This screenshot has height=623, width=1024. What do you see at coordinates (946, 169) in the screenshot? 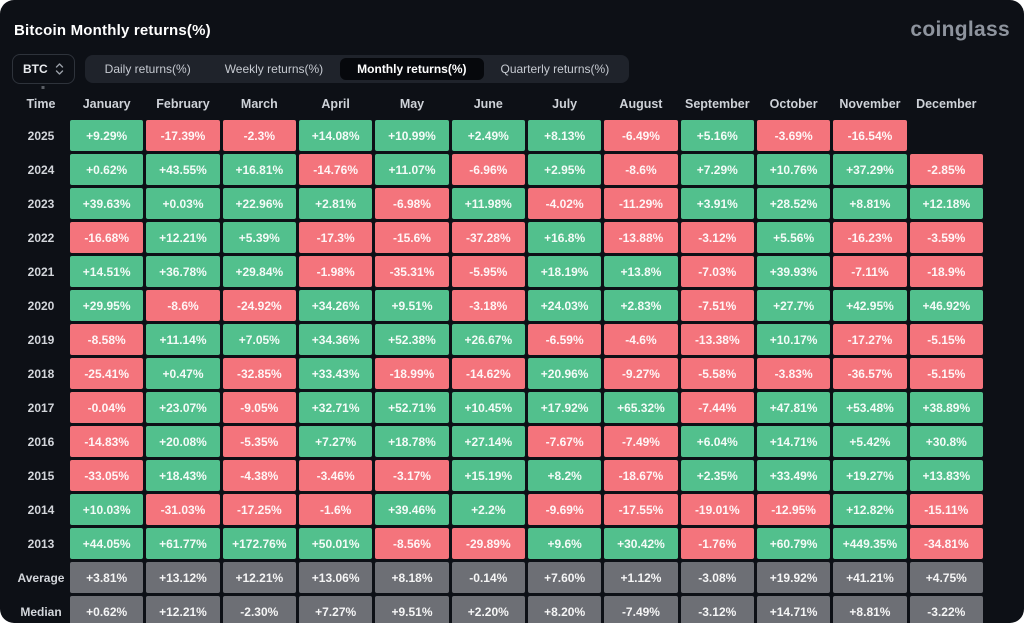
I see `return-cell: -2.85%` at bounding box center [946, 169].